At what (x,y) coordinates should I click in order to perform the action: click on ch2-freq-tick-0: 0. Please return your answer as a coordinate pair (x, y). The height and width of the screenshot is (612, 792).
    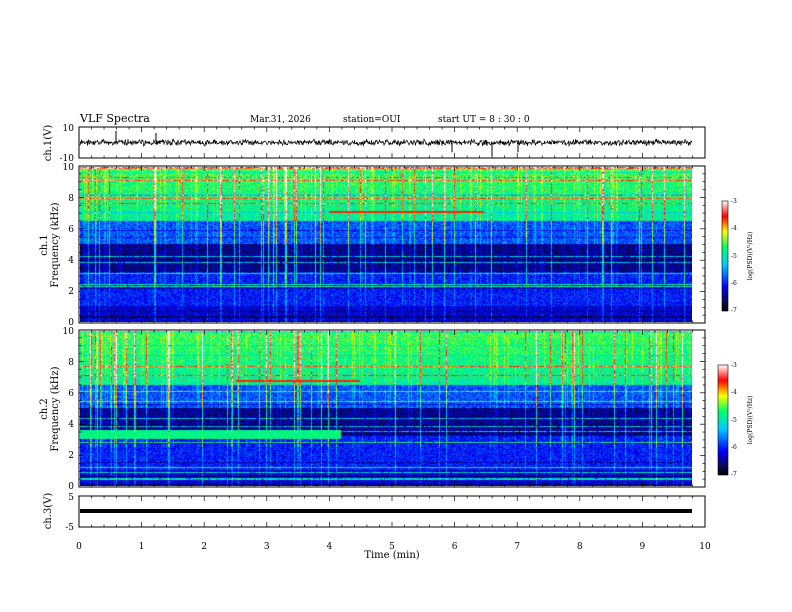
    Looking at the image, I should click on (71, 487).